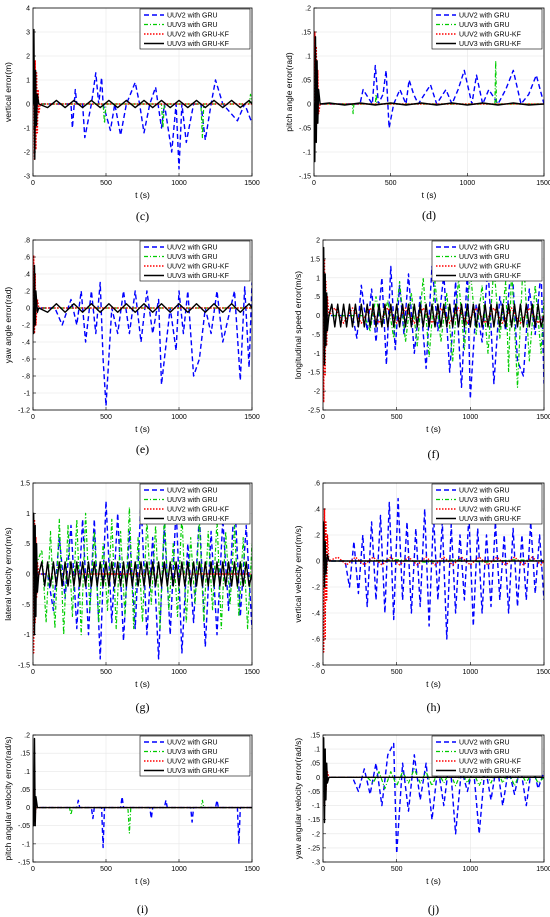  Describe the element at coordinates (298, 573) in the screenshot. I see `y-axis-label: vertical velocity error(m/s)` at that location.